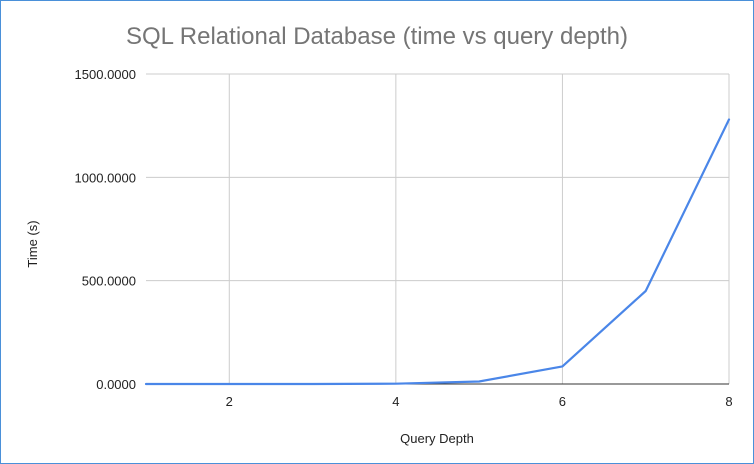 The width and height of the screenshot is (754, 464). What do you see at coordinates (562, 401) in the screenshot?
I see `x-tick-label: 6` at bounding box center [562, 401].